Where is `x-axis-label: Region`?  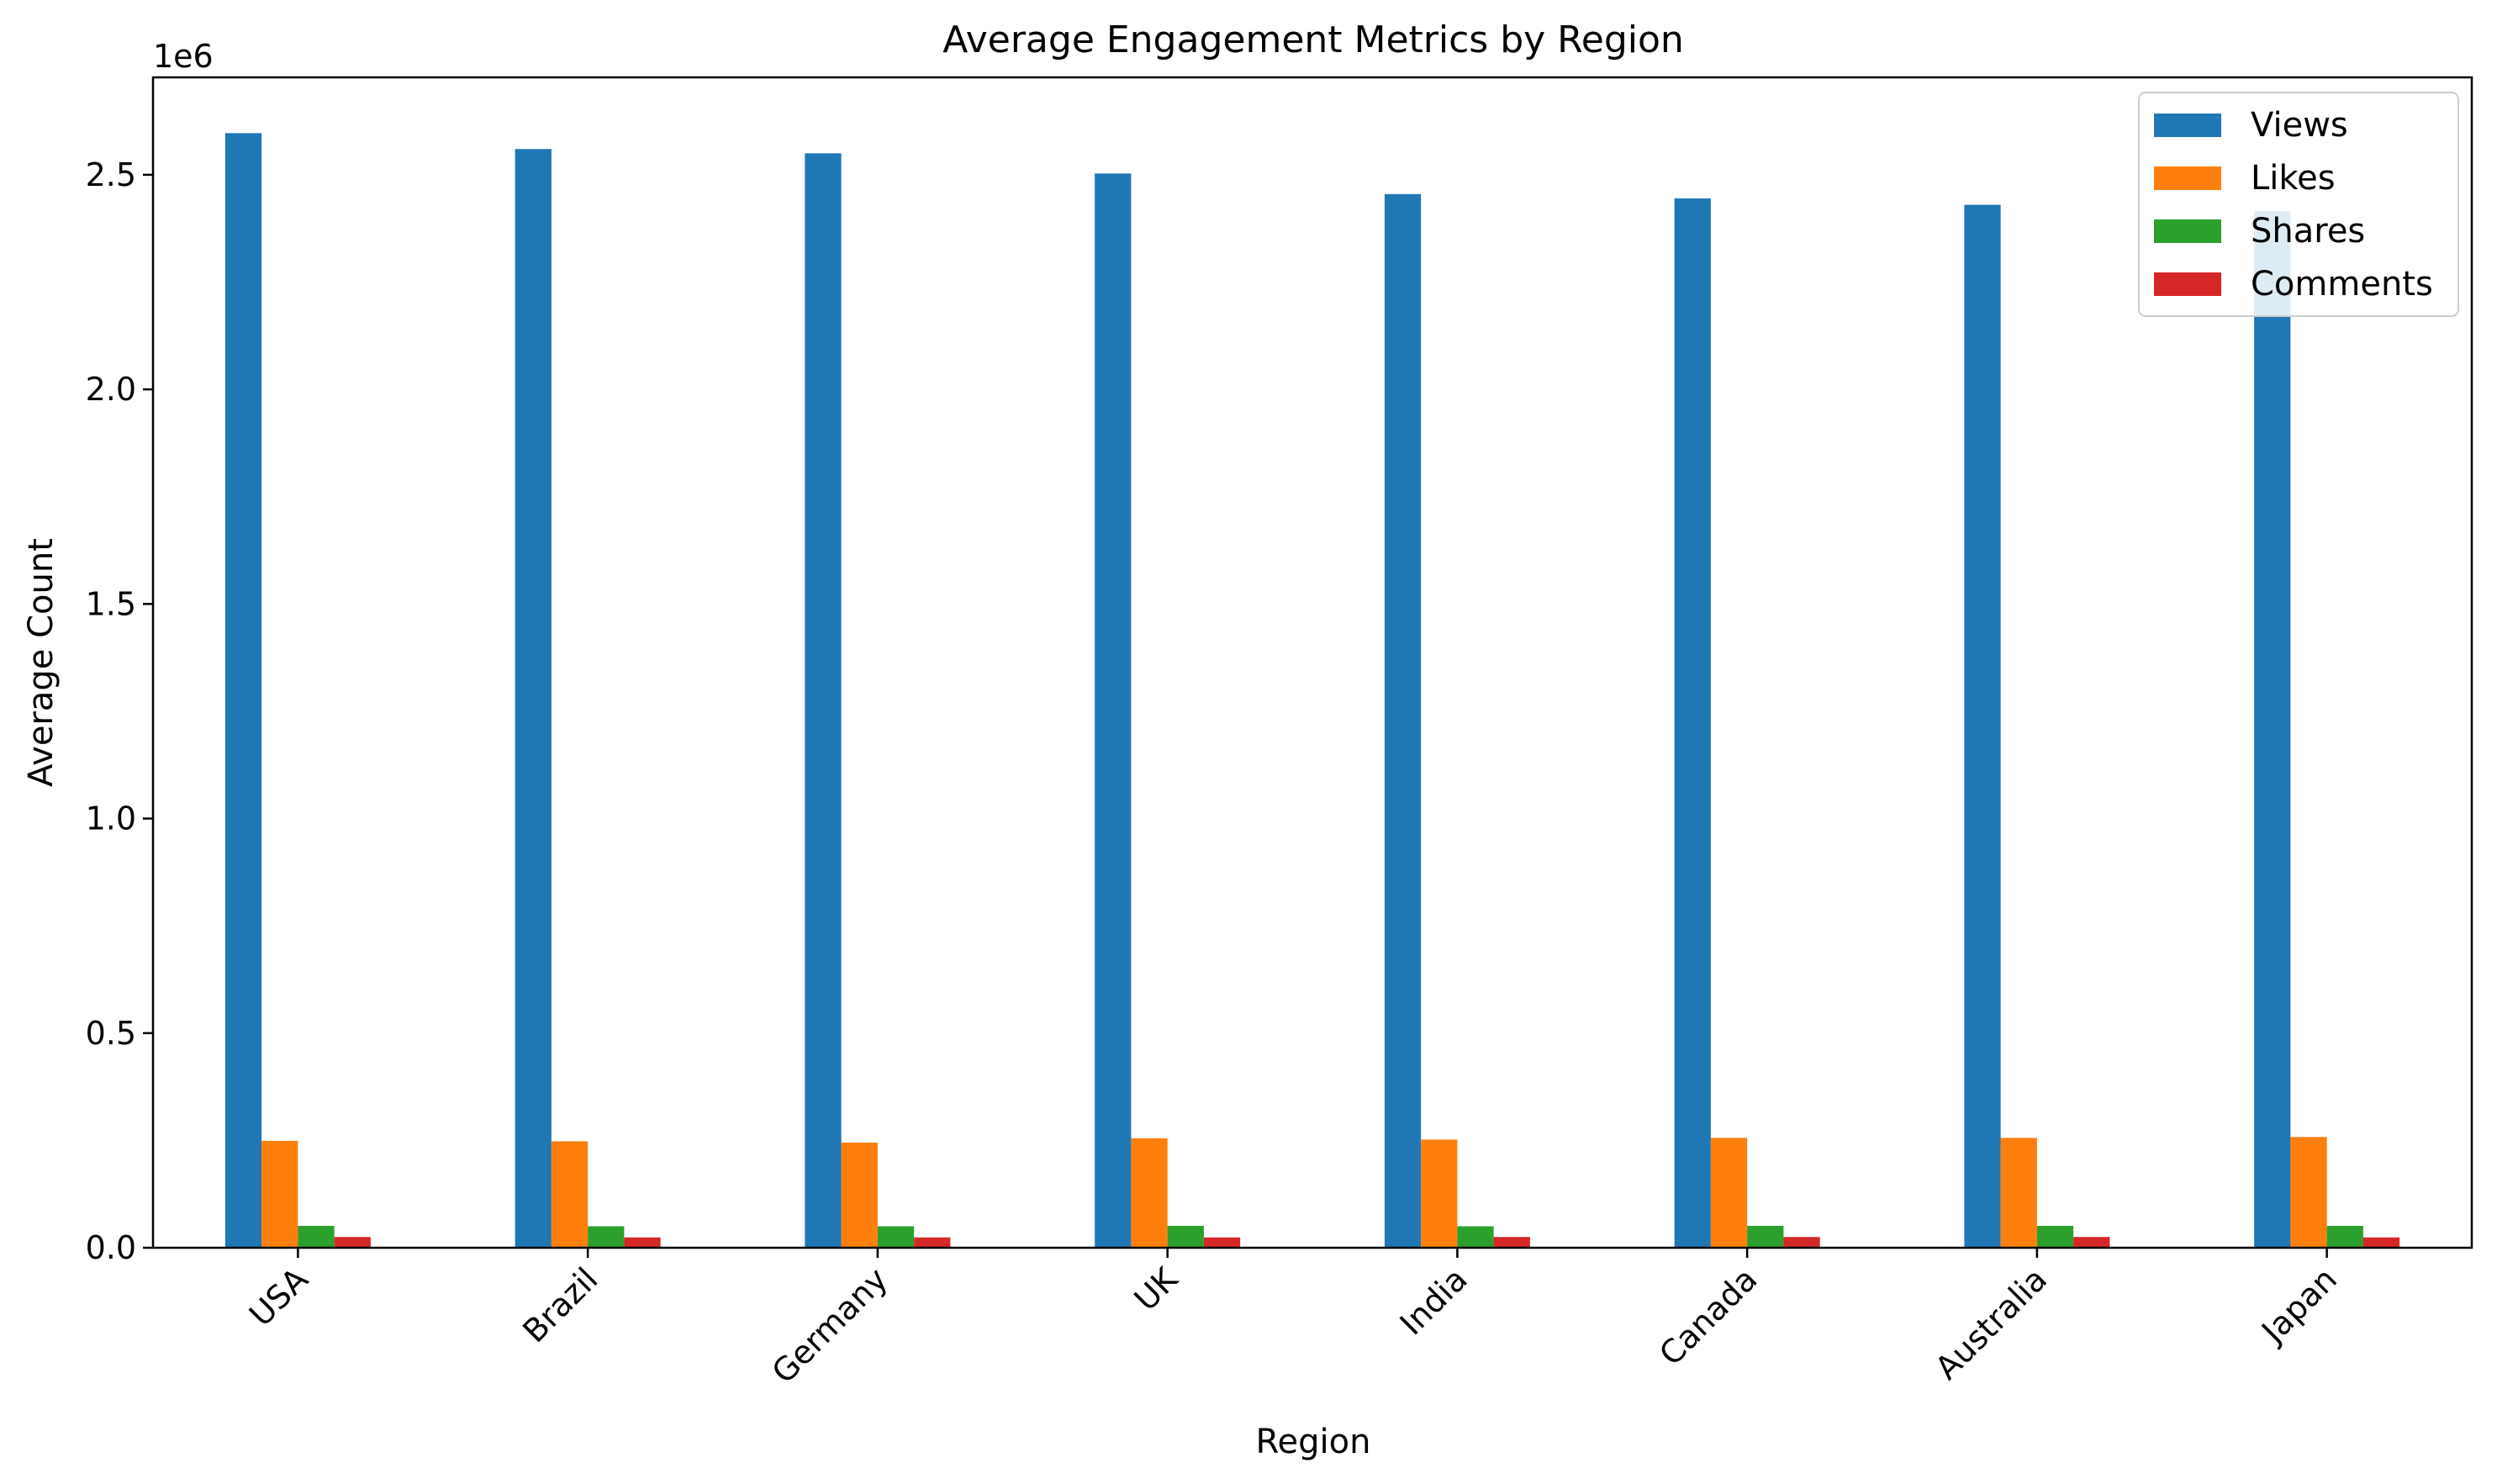 x-axis-label: Region is located at coordinates (1313, 1442).